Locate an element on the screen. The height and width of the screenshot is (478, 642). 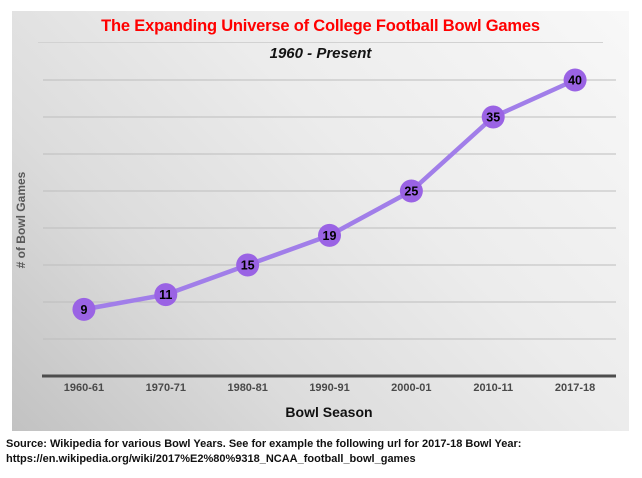
x-tick-label: 1990-91 is located at coordinates (329, 388).